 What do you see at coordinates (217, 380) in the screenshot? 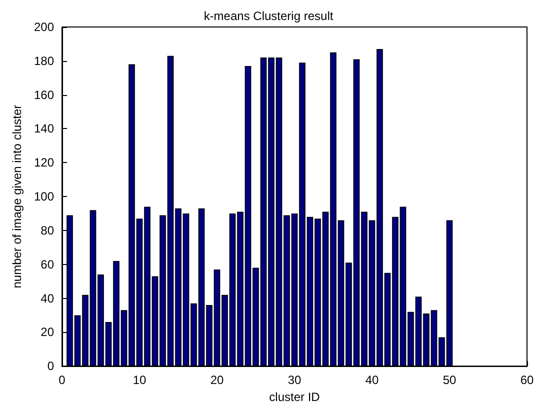
I see `x-tick-label: 20` at bounding box center [217, 380].